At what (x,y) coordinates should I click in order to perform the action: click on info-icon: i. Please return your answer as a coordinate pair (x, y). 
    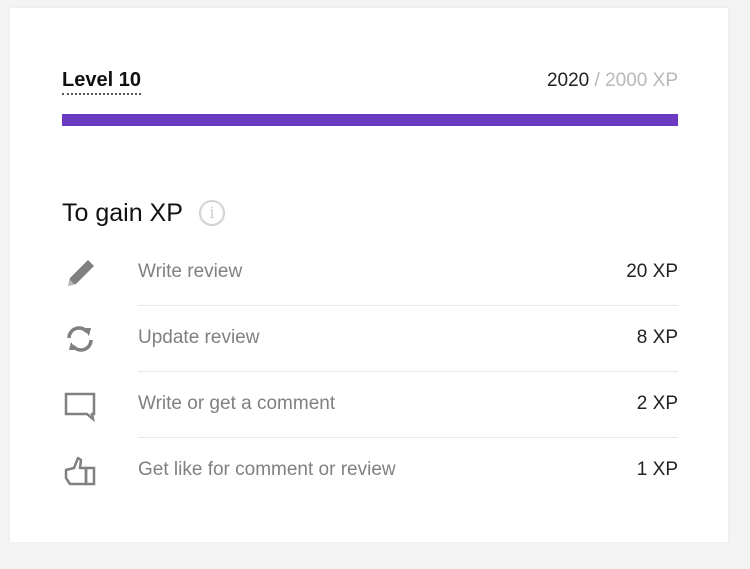
    Looking at the image, I should click on (211, 213).